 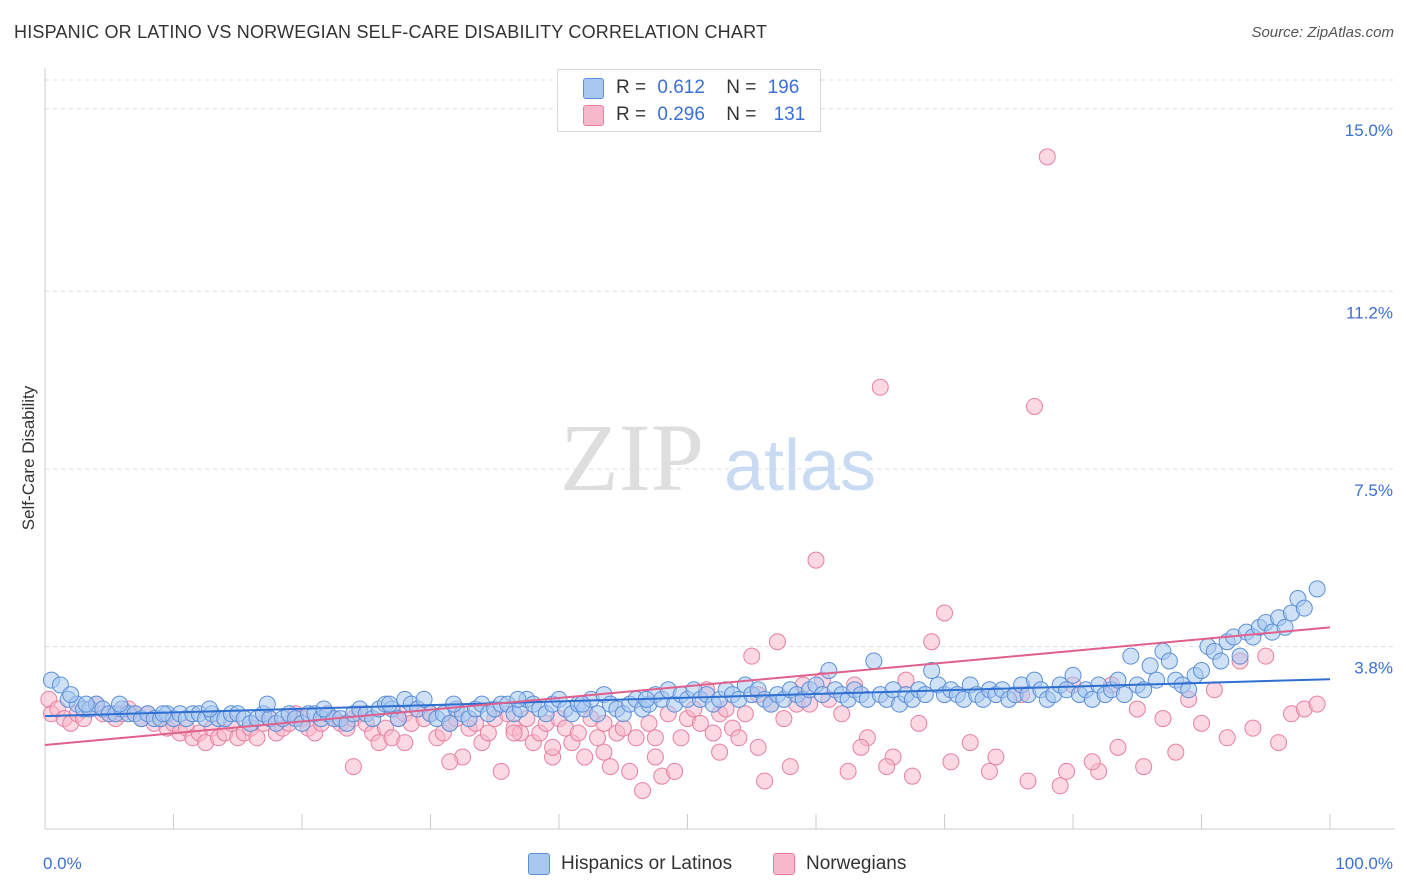 I want to click on watermark: ZIP atlas, so click(x=718, y=457).